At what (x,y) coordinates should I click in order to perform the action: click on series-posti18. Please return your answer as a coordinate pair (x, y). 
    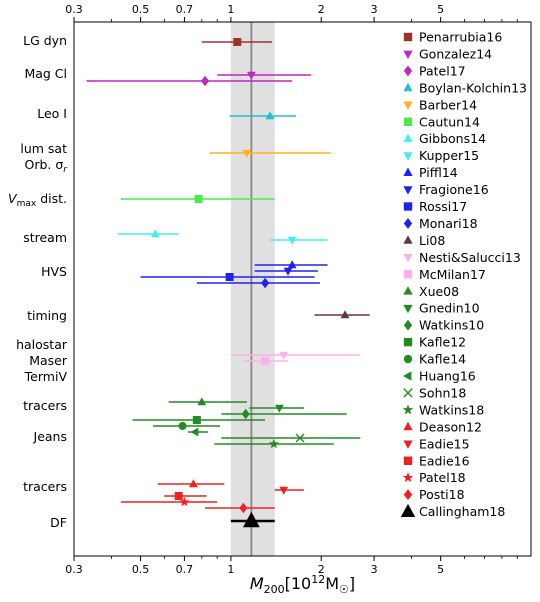
    Looking at the image, I should click on (240, 508).